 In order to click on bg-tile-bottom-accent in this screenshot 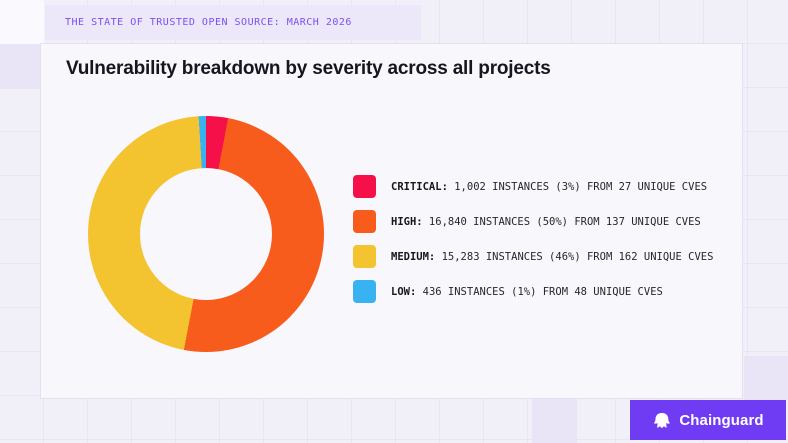, I will do `click(554, 421)`.